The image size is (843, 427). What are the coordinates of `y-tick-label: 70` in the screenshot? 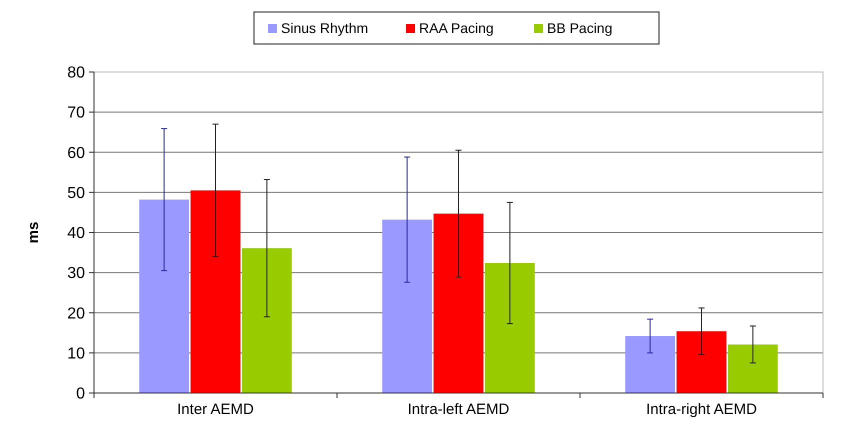 It's located at (76, 113).